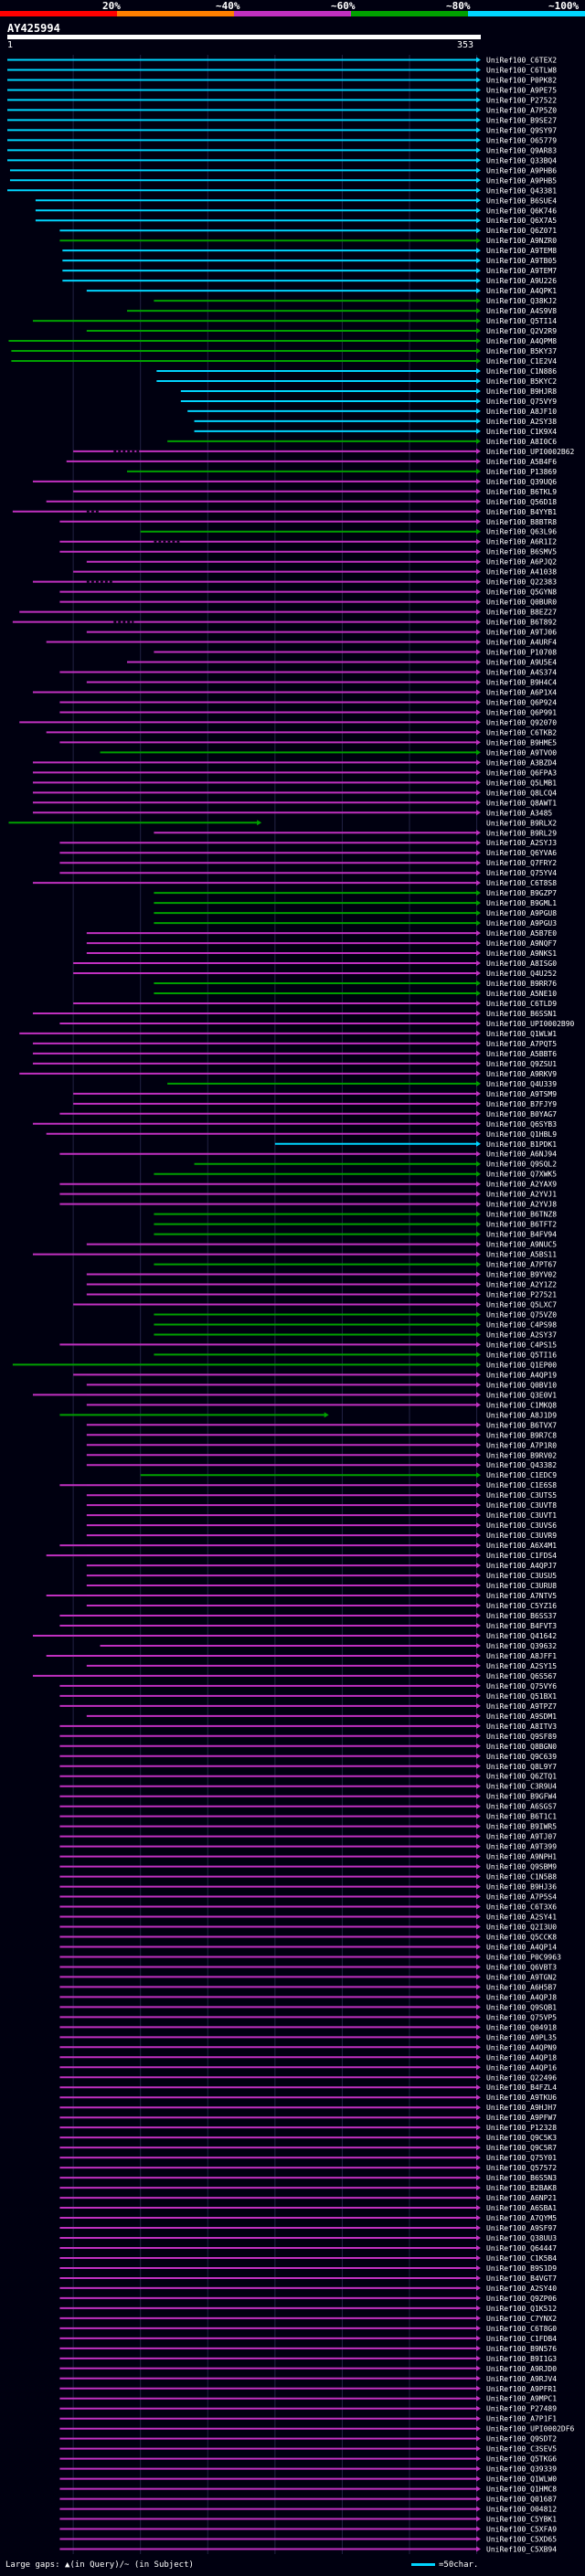  I want to click on hit-label: UniRef100_C1FDB4, so click(521, 2339).